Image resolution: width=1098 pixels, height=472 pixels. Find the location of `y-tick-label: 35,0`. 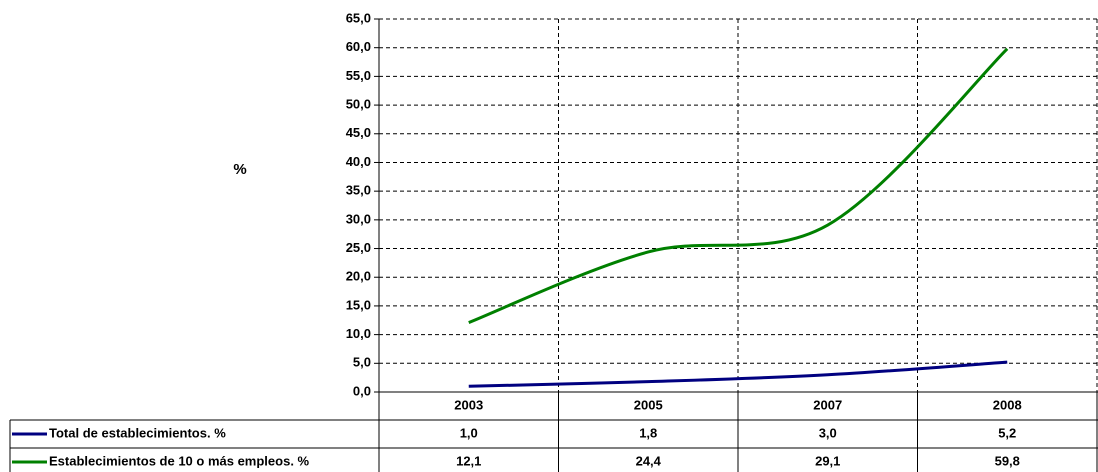

y-tick-label: 35,0 is located at coordinates (358, 190).